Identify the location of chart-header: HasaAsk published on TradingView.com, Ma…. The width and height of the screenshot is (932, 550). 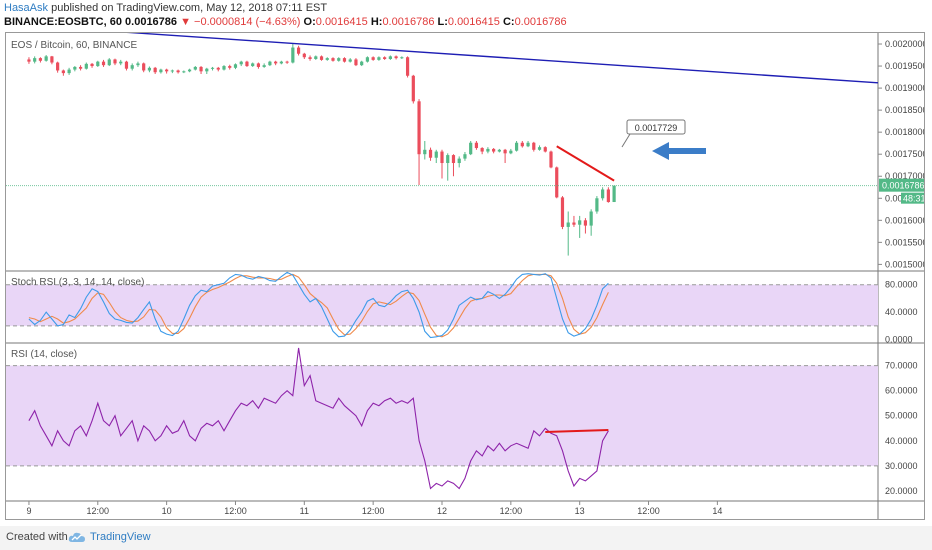
(466, 15).